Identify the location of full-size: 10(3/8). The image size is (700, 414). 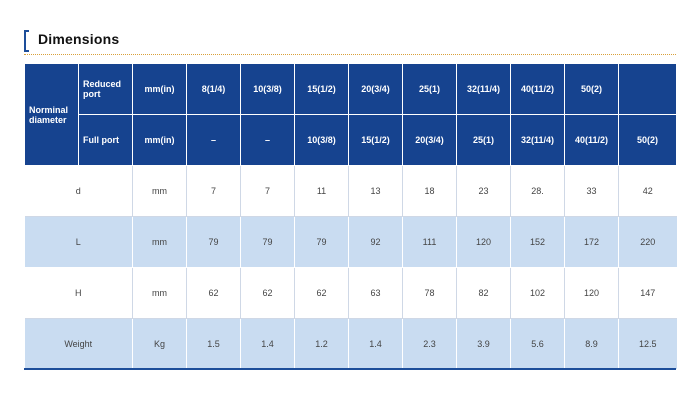
(321, 140).